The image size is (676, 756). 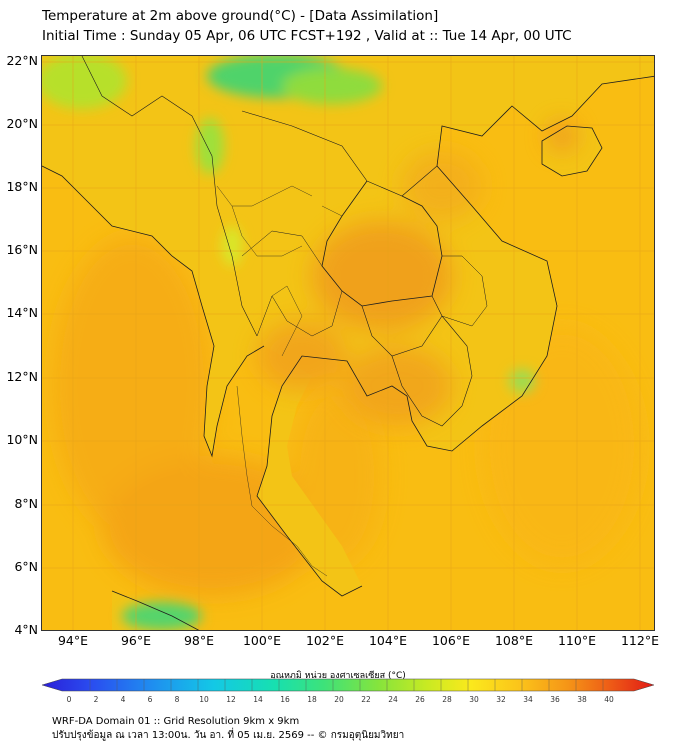 What do you see at coordinates (576, 640) in the screenshot?
I see `lon-label: 110°E` at bounding box center [576, 640].